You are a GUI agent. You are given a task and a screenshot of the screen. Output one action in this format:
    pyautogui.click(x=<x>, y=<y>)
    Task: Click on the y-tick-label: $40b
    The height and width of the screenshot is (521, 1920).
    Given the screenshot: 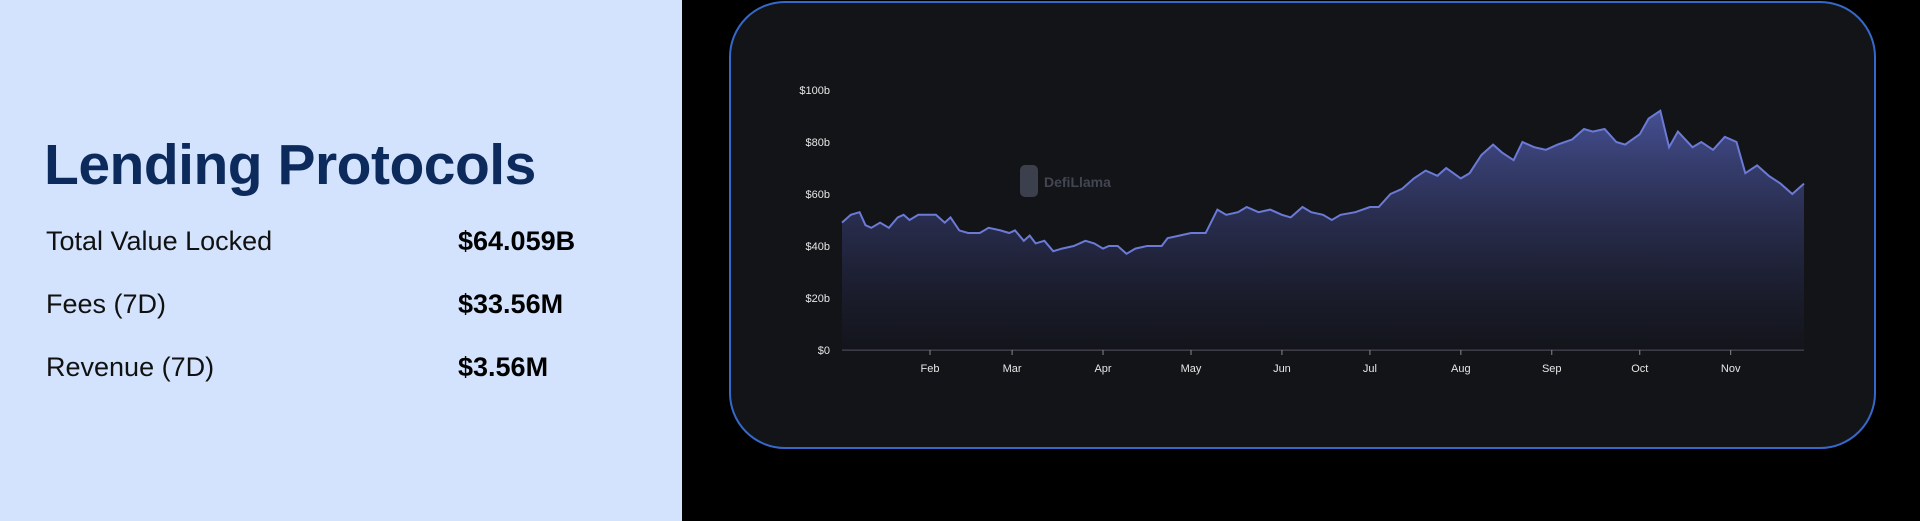 What is the action you would take?
    pyautogui.click(x=818, y=247)
    